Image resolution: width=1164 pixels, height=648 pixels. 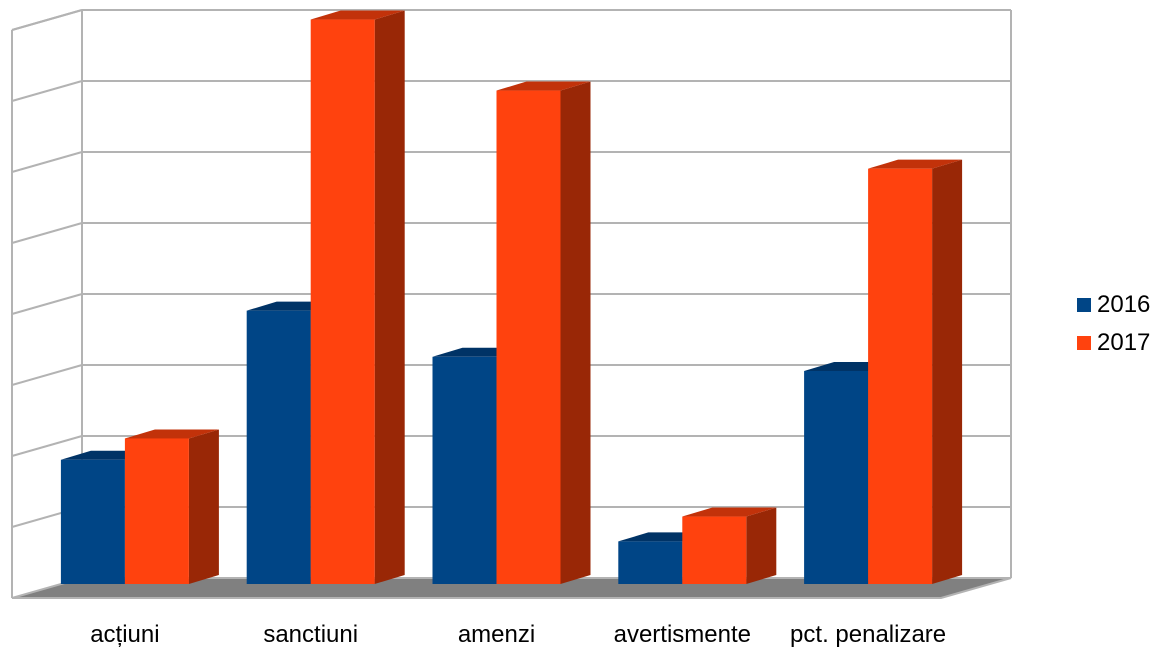 What do you see at coordinates (543, 86) in the screenshot?
I see `bar-2017-3-top` at bounding box center [543, 86].